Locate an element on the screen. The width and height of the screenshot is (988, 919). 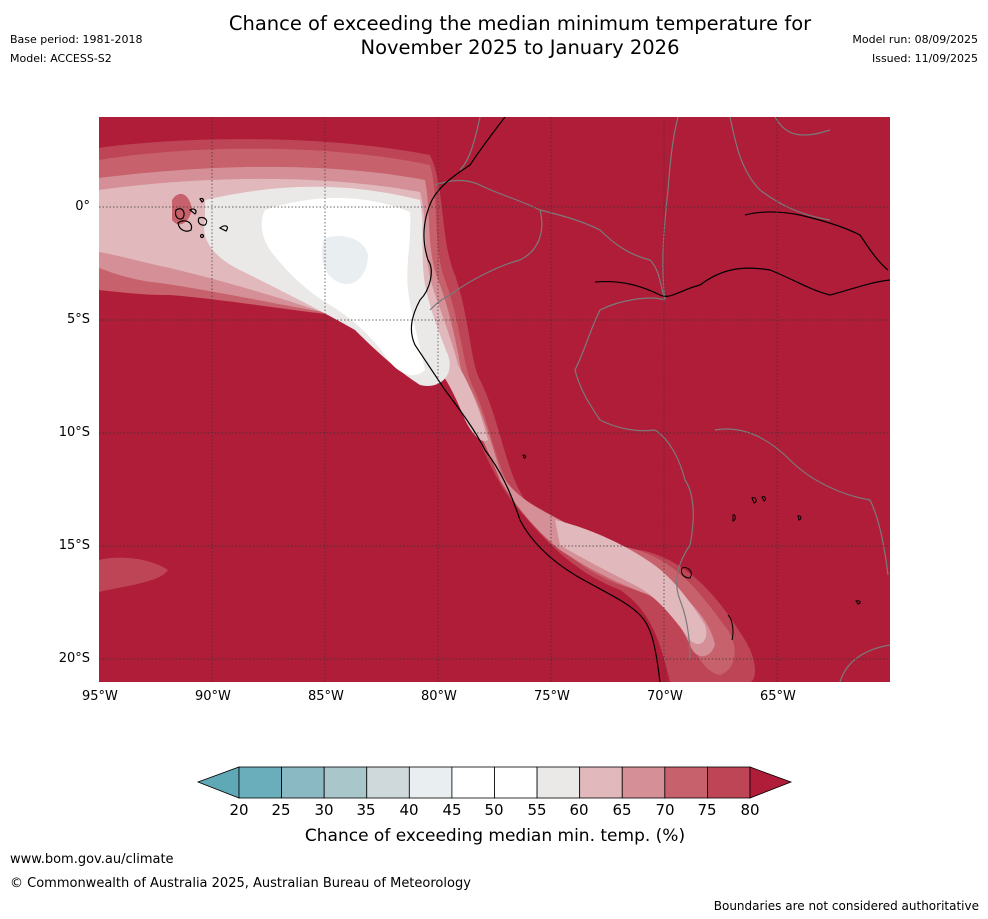
model-text: Model: ACCESS-S2 is located at coordinates (61, 58).